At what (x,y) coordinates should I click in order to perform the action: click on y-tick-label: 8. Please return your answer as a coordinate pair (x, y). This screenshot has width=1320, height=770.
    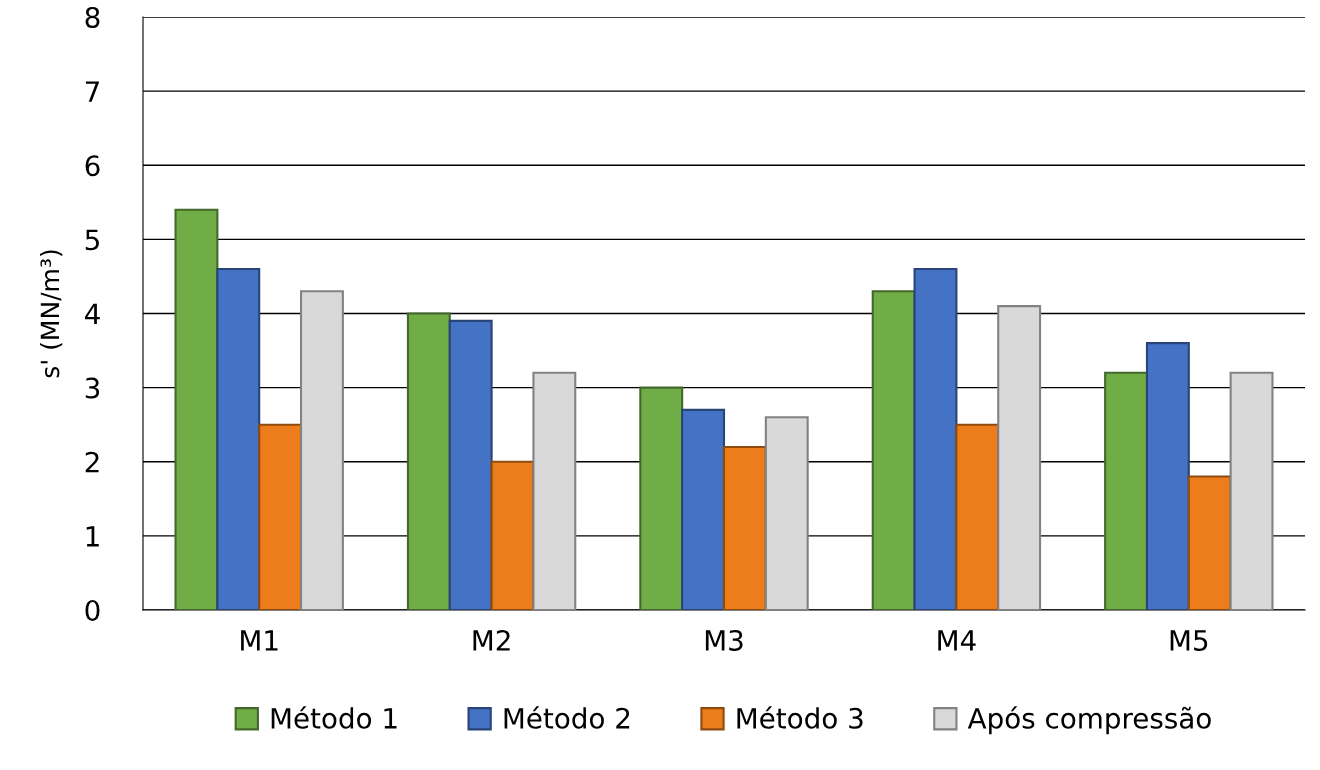
    Looking at the image, I should click on (92, 17).